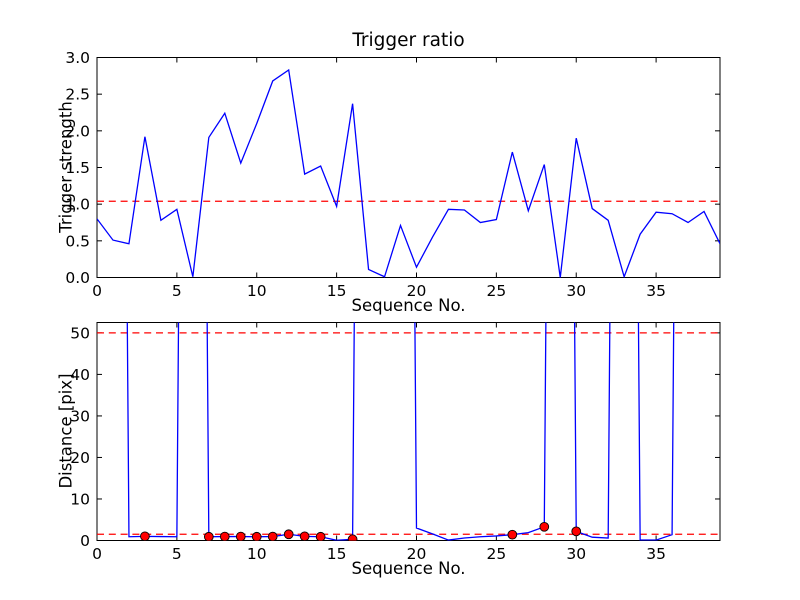 The height and width of the screenshot is (600, 800). What do you see at coordinates (77, 241) in the screenshot?
I see `y-tick-label: 0.5` at bounding box center [77, 241].